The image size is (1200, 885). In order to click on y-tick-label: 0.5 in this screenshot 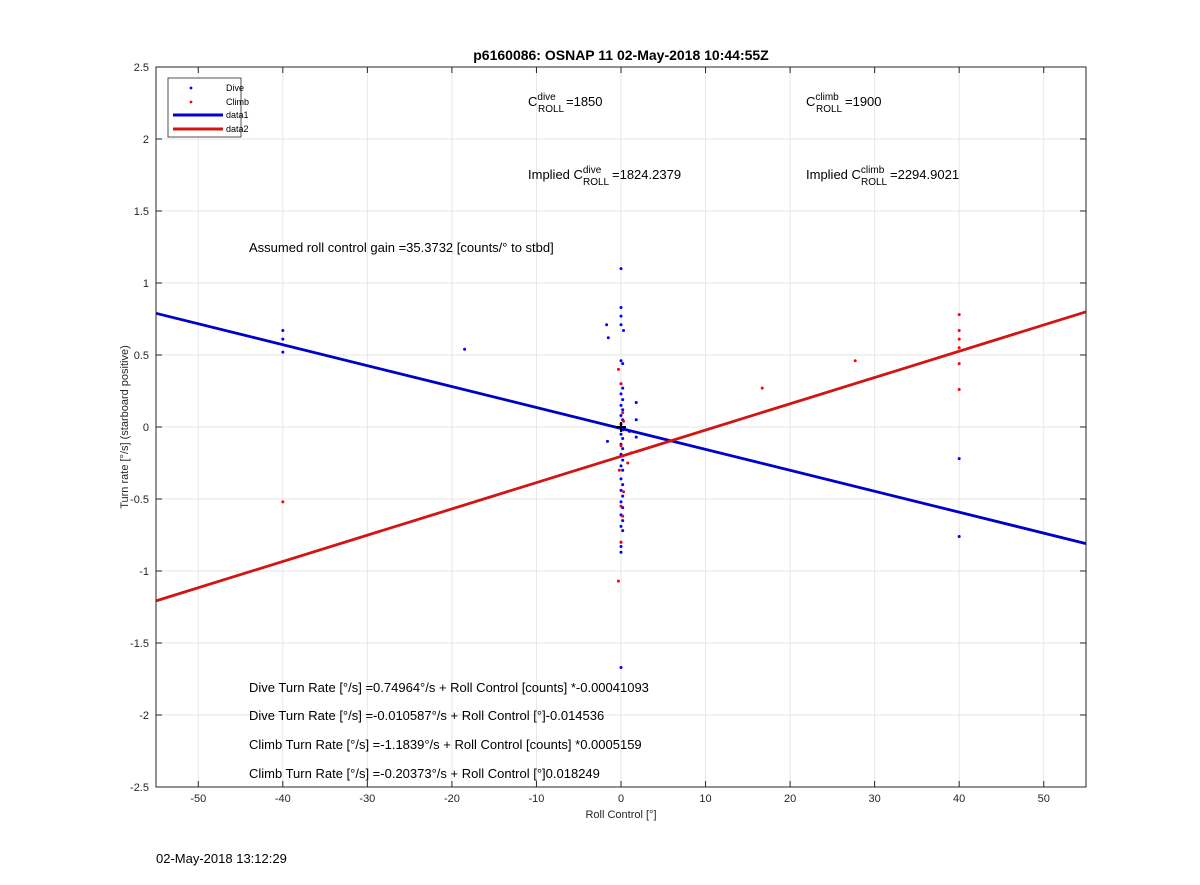, I will do `click(141, 356)`.